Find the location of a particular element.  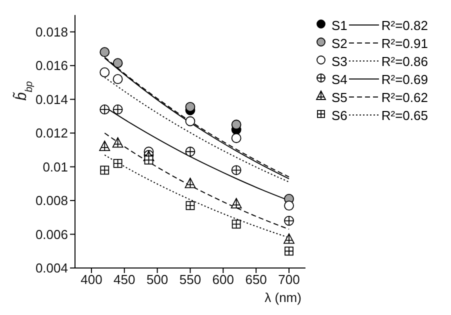

y-tick-label: 0.014 is located at coordinates (51, 99).